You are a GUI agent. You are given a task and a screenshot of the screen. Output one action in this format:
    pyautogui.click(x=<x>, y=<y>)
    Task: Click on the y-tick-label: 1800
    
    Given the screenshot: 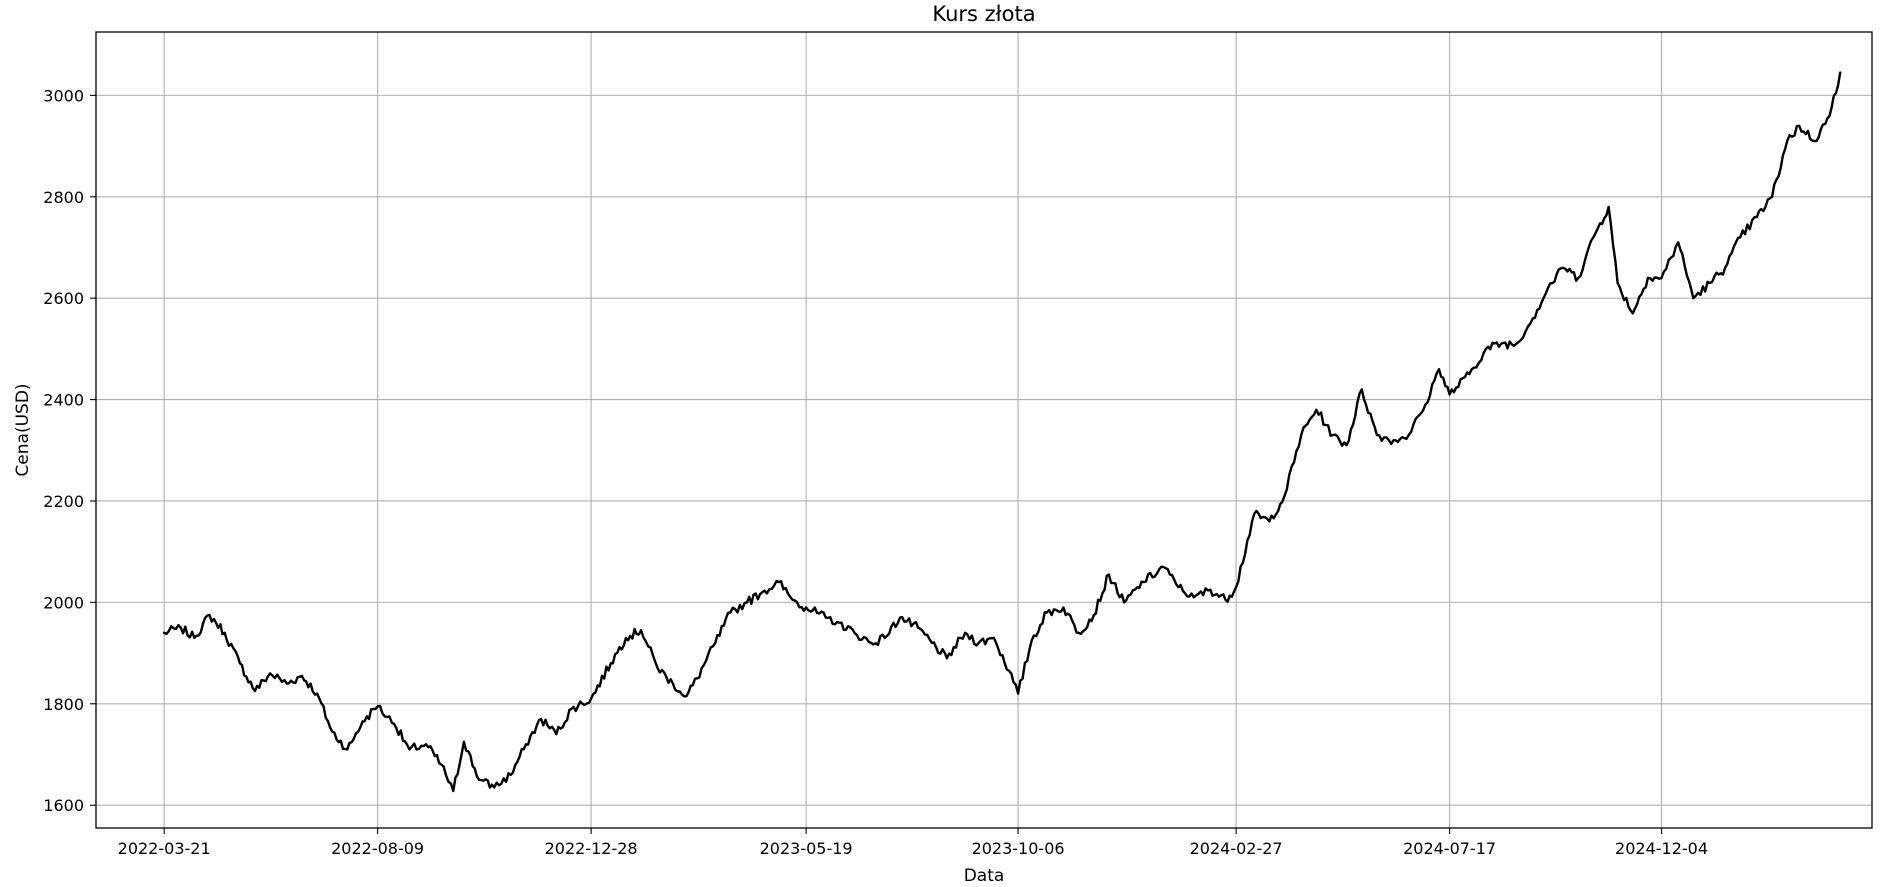 What is the action you would take?
    pyautogui.click(x=63, y=704)
    